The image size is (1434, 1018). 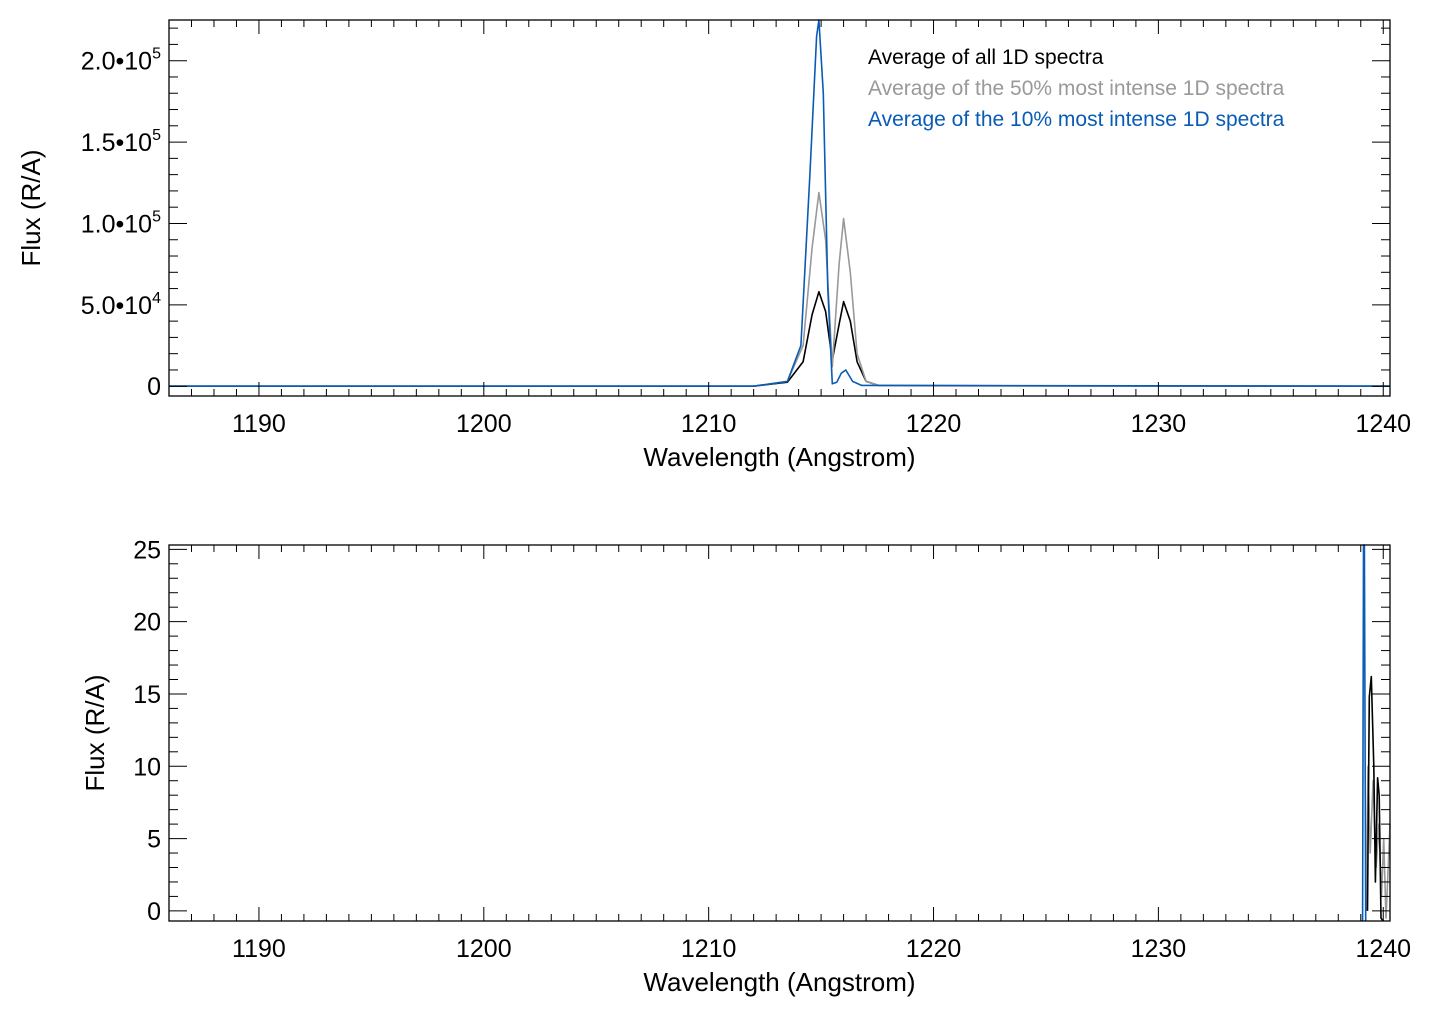 What do you see at coordinates (147, 623) in the screenshot?
I see `y-tick-label: 20` at bounding box center [147, 623].